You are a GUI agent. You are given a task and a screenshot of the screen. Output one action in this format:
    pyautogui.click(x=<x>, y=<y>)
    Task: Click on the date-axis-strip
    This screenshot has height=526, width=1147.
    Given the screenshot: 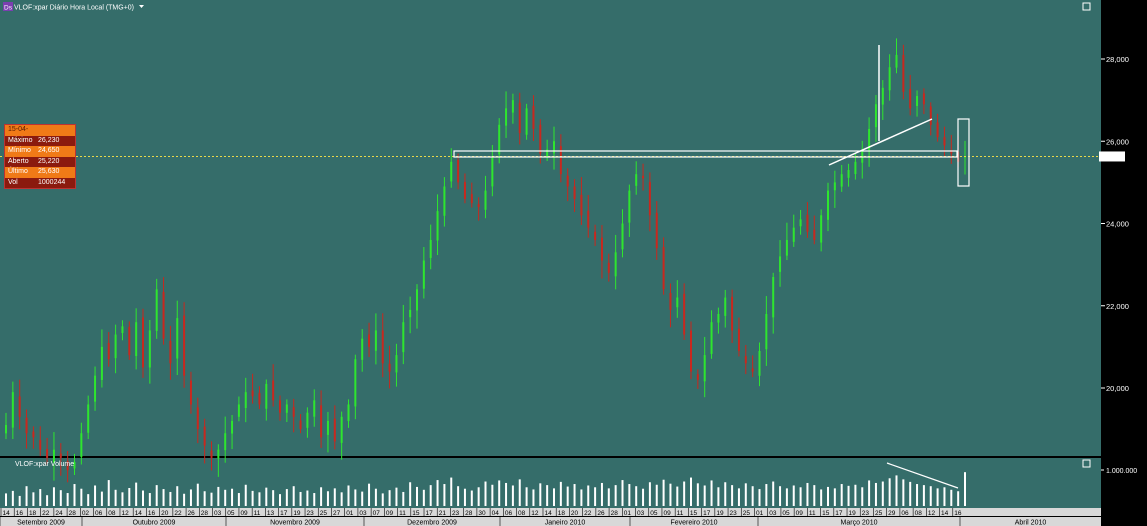 What is the action you would take?
    pyautogui.click(x=550, y=512)
    